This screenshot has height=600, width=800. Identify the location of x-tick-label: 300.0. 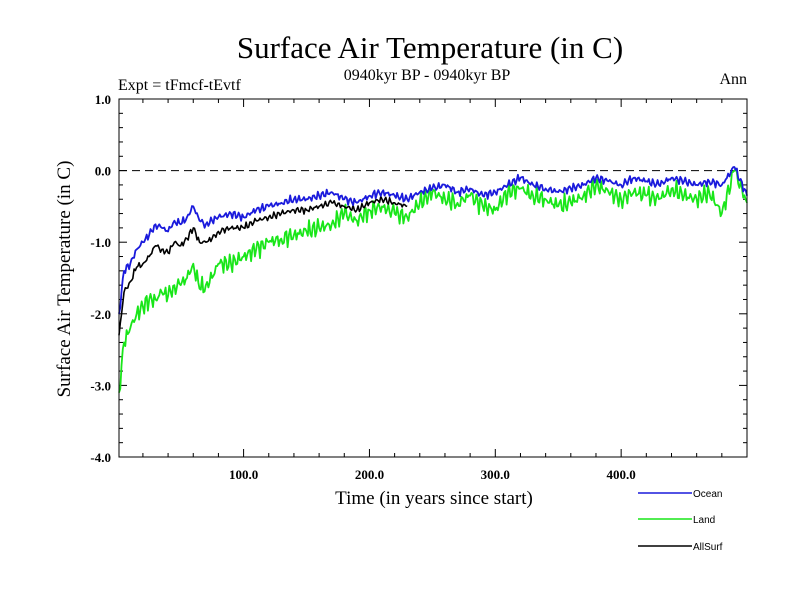
(495, 474).